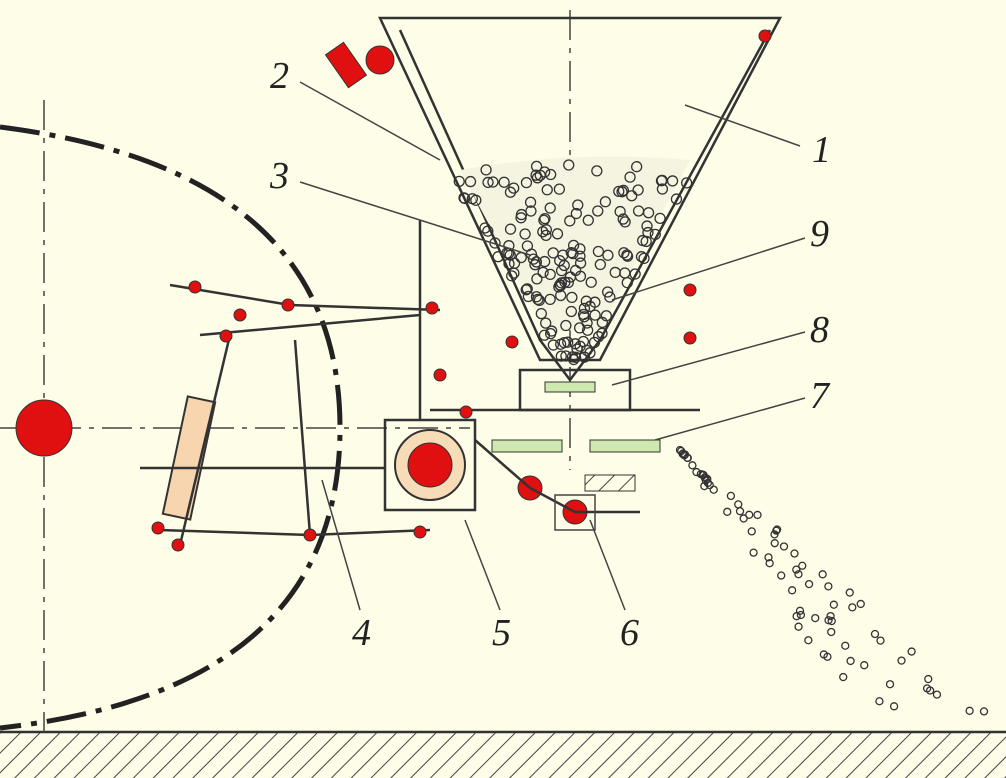 This screenshot has height=778, width=1006. Describe the element at coordinates (279, 76) in the screenshot. I see `label: 2` at that location.